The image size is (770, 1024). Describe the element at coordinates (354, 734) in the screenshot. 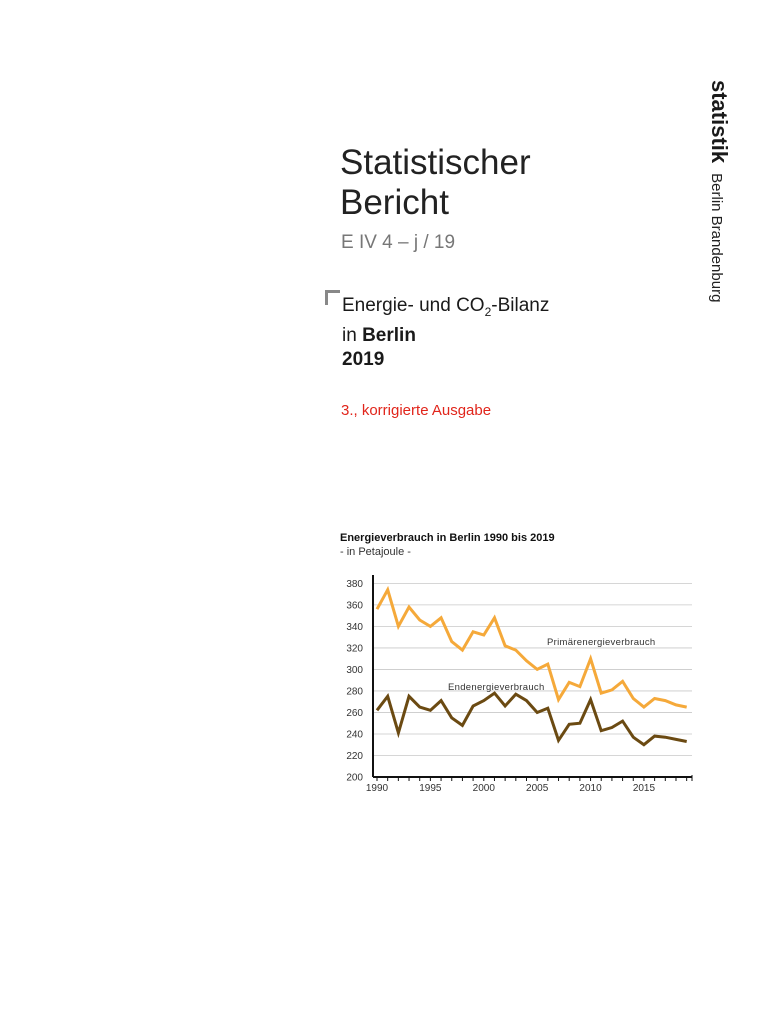

I see `y-tick-label: 240` at that location.